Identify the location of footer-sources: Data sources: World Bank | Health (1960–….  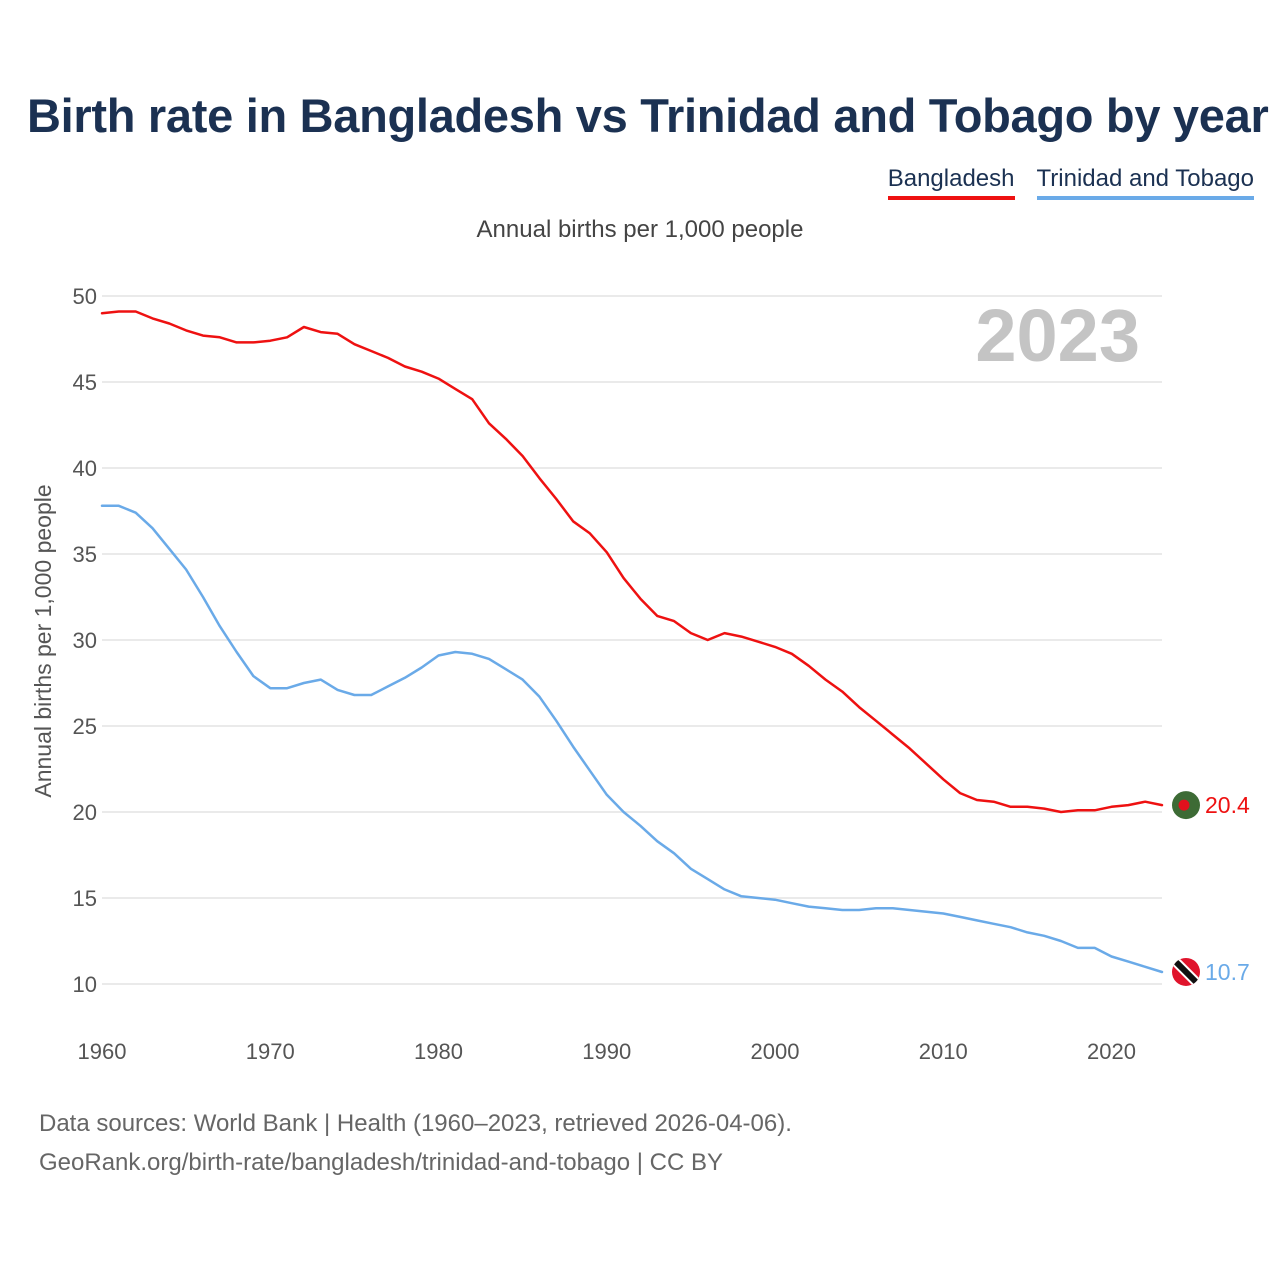
(415, 1123).